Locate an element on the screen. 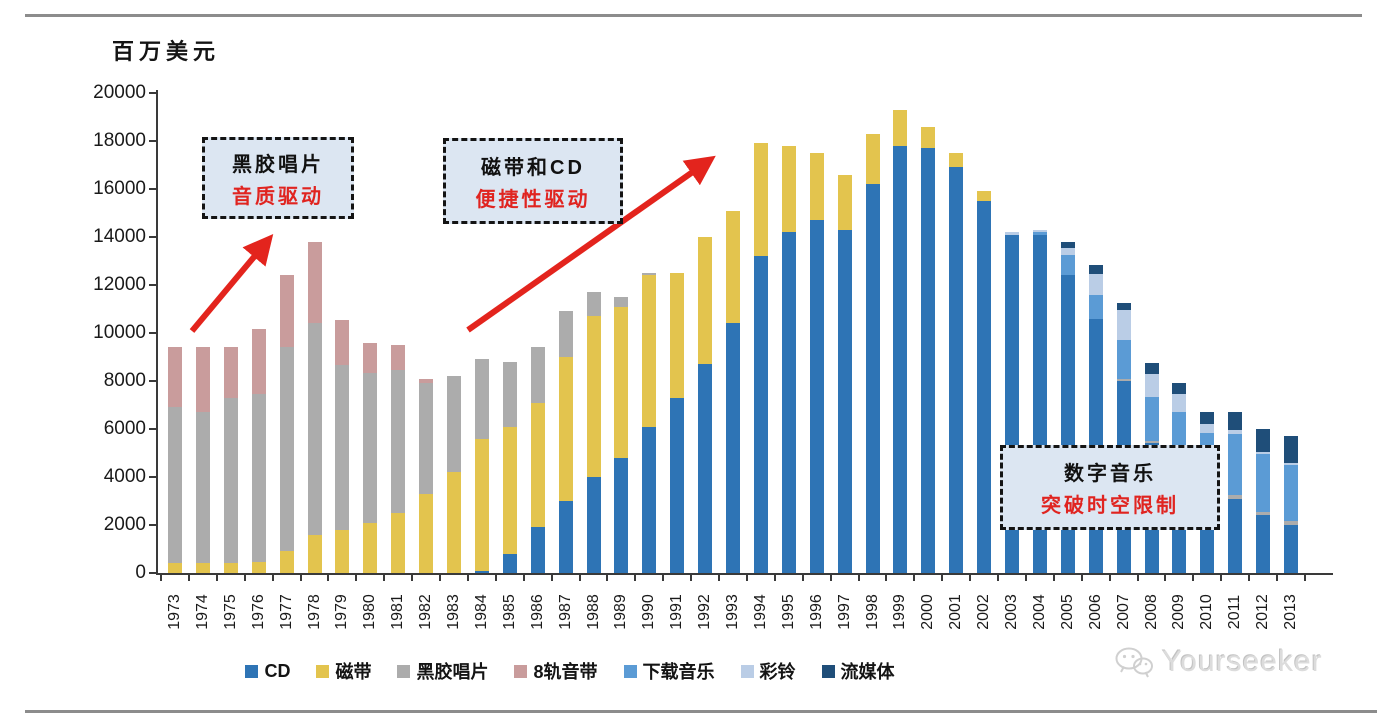 Image resolution: width=1399 pixels, height=728 pixels. bar-2012-彩铃 is located at coordinates (1263, 453).